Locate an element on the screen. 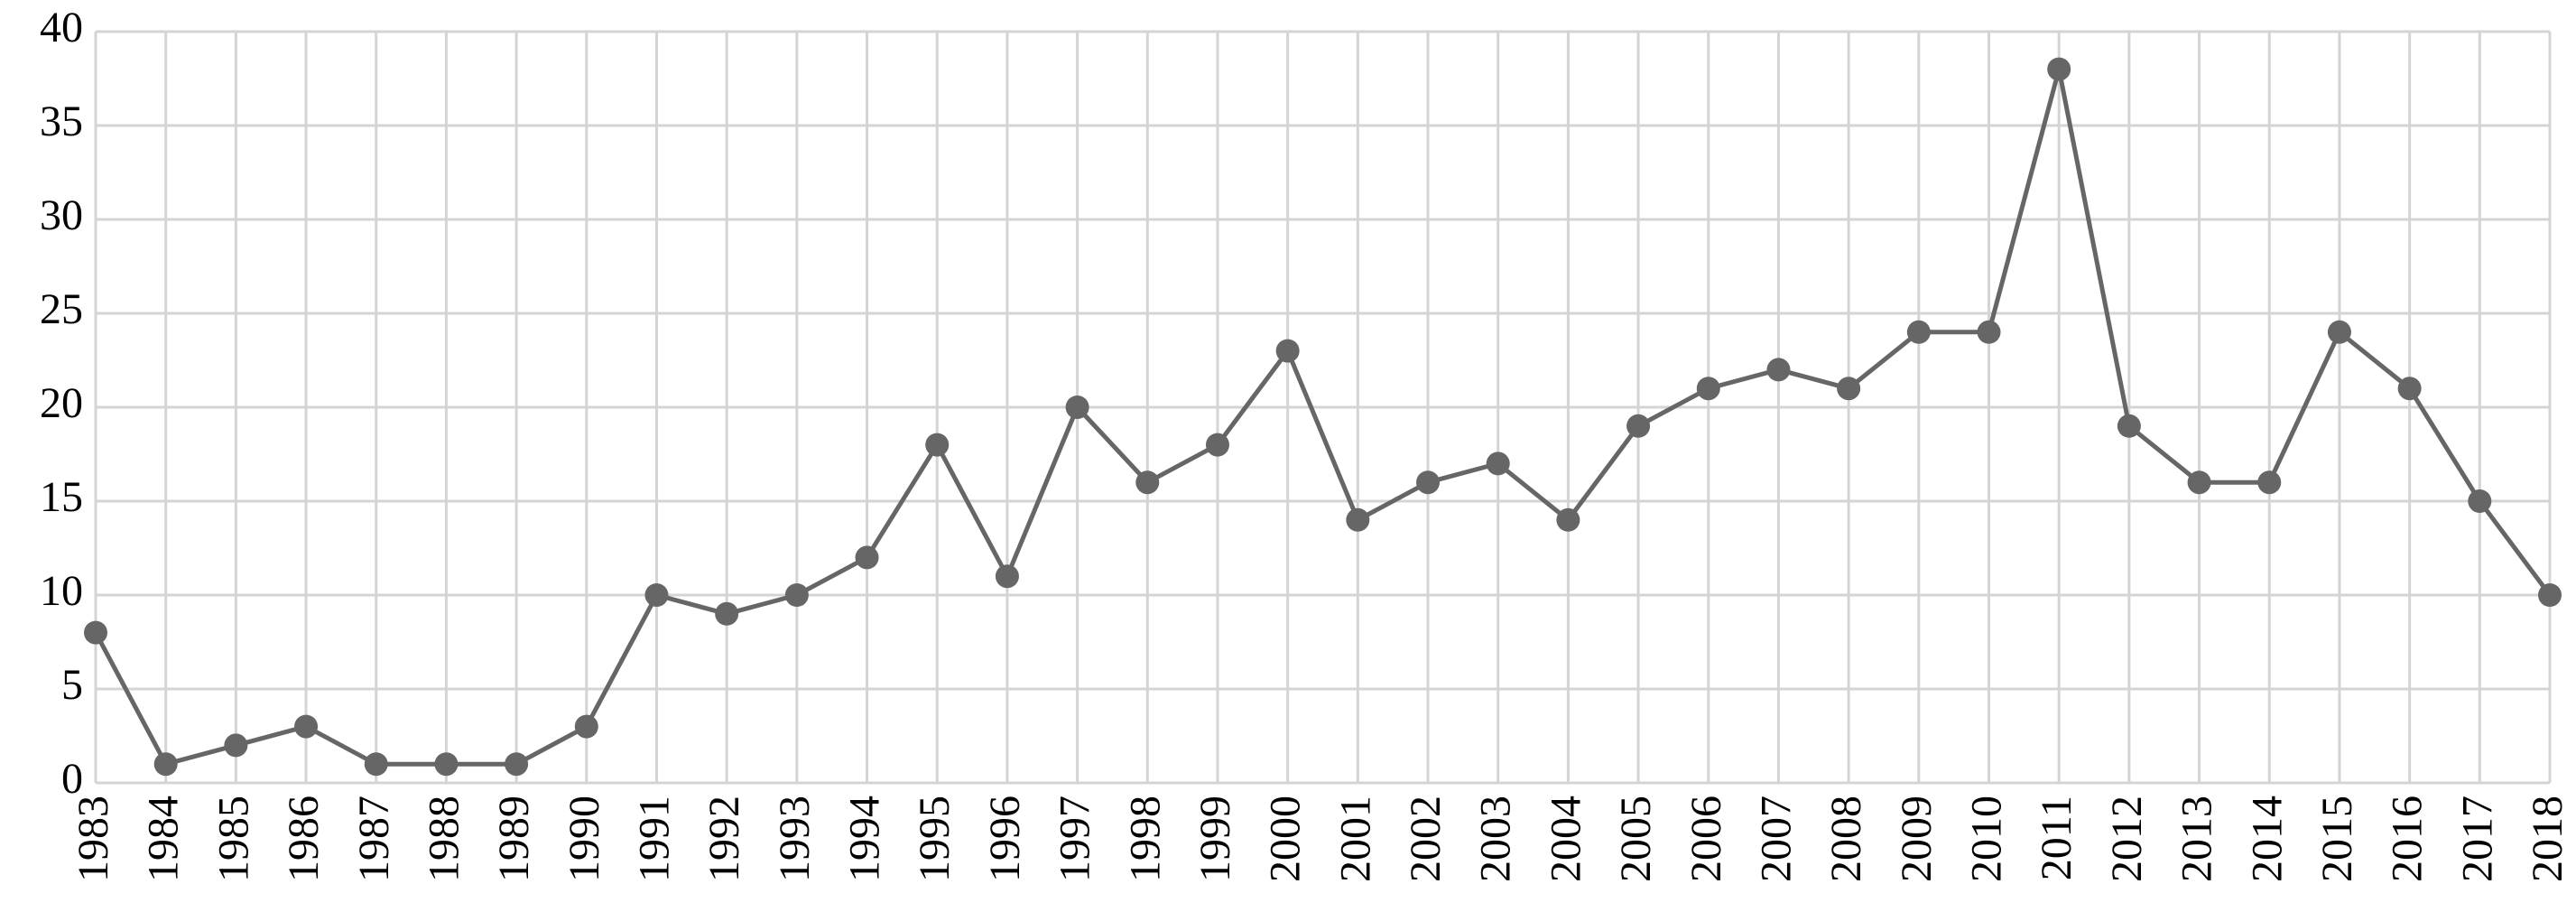 The height and width of the screenshot is (912, 2576). x-tick-label: 2012 is located at coordinates (2127, 839).